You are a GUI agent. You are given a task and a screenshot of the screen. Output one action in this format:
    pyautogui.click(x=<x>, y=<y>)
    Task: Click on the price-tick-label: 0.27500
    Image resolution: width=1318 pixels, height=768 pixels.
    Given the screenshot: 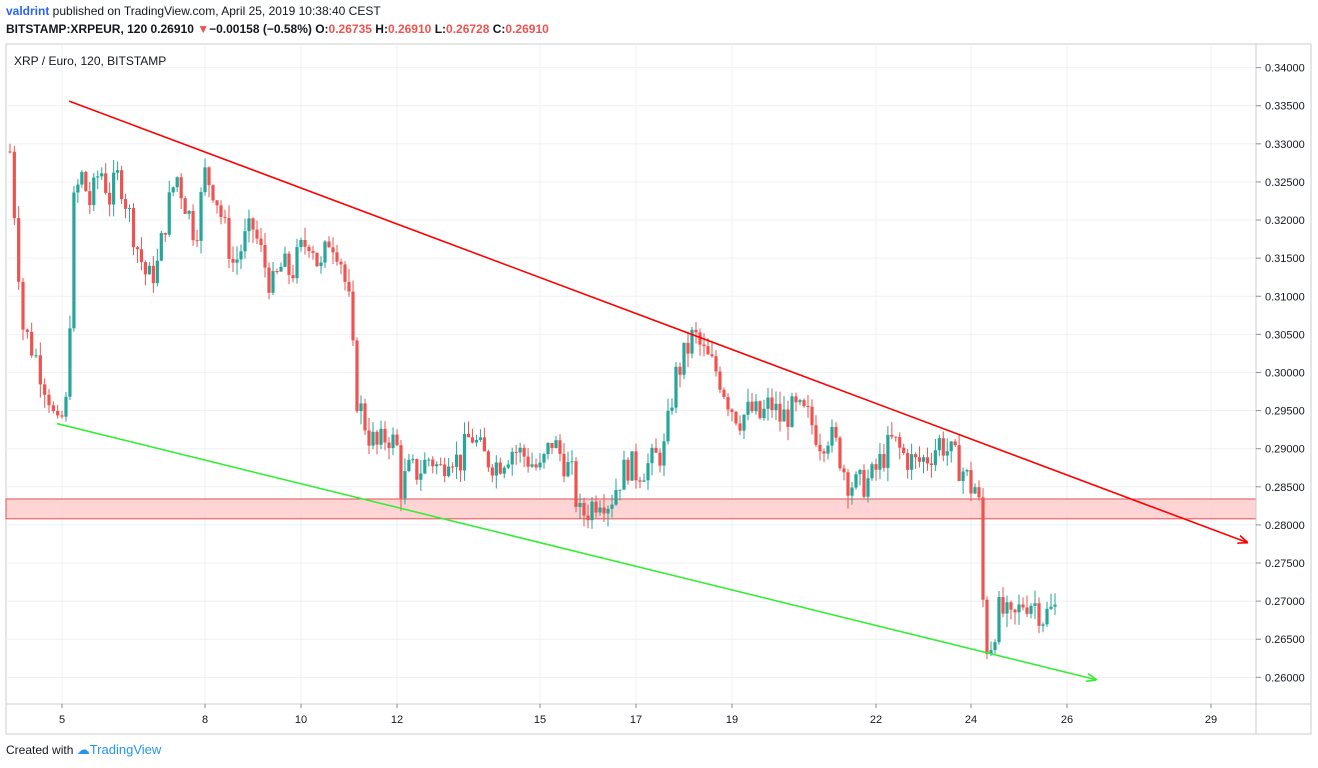 What is the action you would take?
    pyautogui.click(x=1285, y=564)
    